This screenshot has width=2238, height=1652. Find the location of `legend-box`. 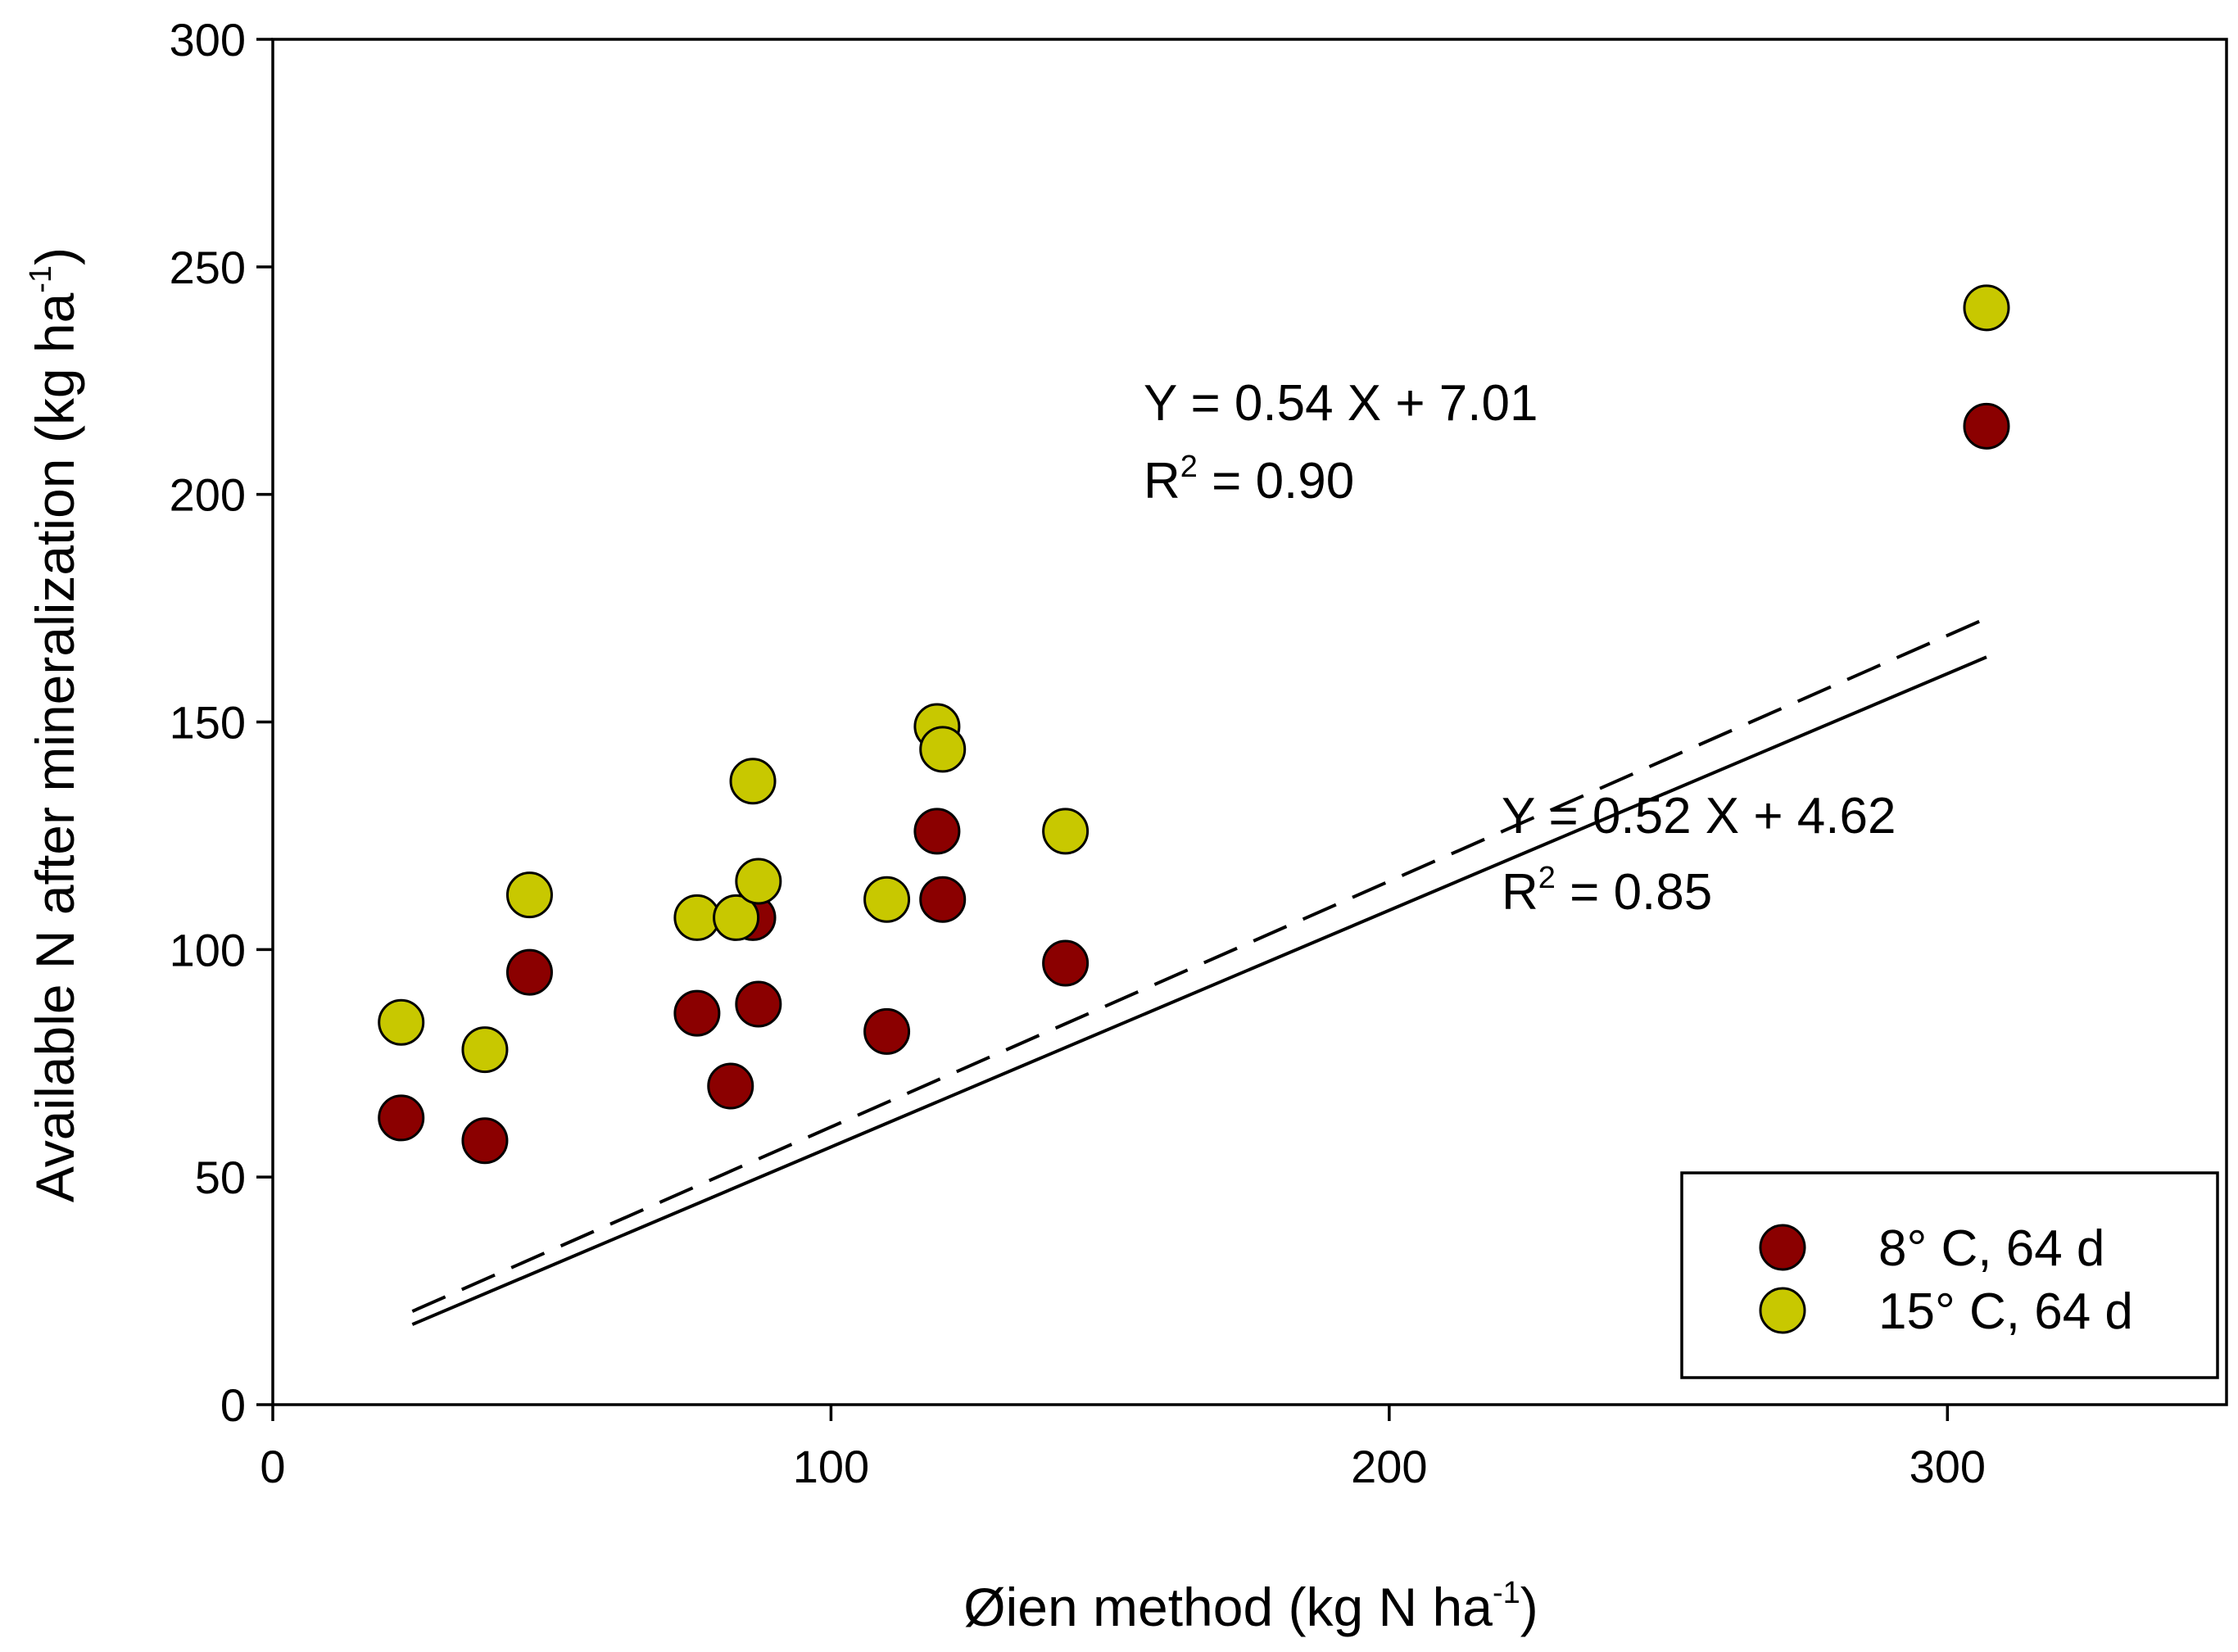

legend-box is located at coordinates (1949, 1275).